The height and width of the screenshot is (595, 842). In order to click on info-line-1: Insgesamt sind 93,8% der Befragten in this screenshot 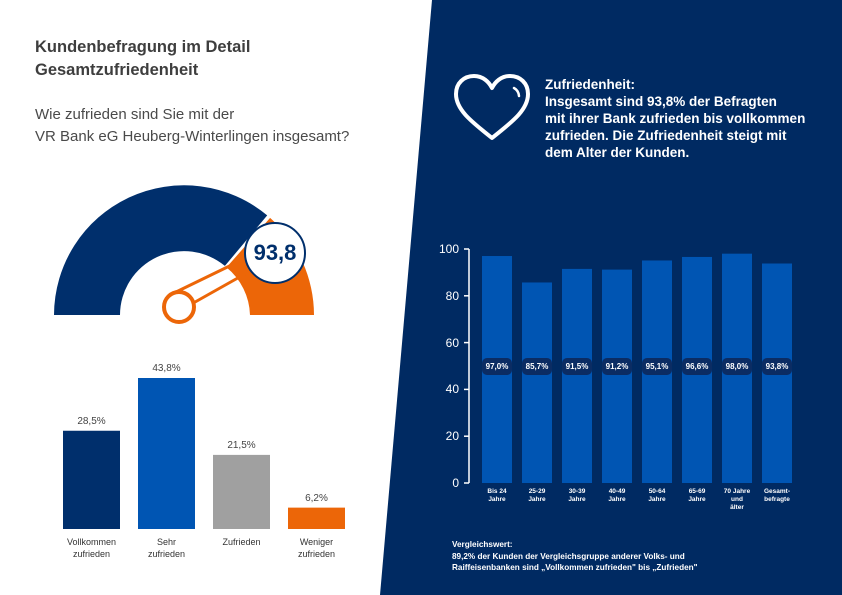, I will do `click(661, 101)`.